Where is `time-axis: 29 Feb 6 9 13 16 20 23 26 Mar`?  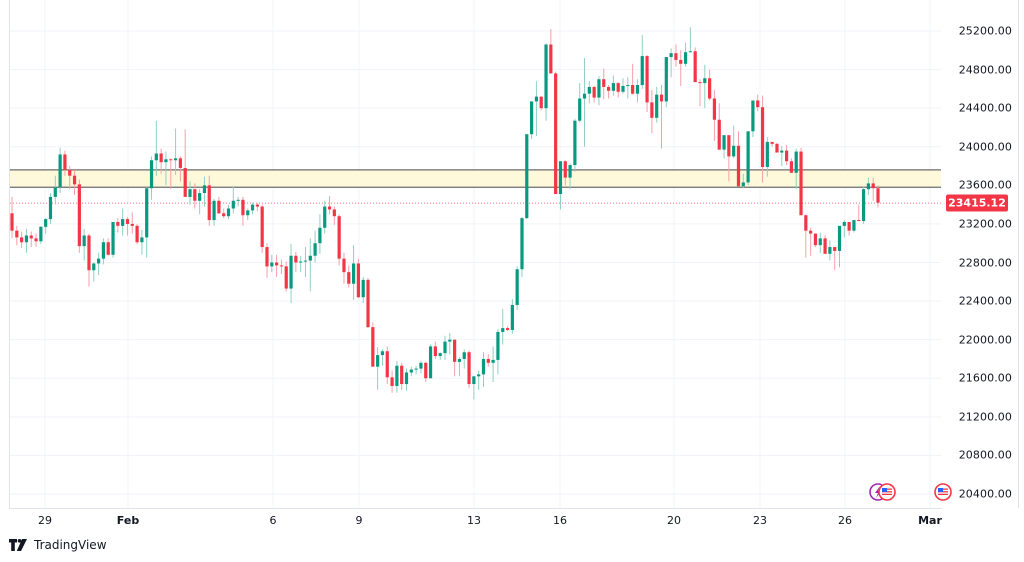 time-axis: 29 Feb 6 9 13 16 20 23 26 Mar is located at coordinates (513, 519).